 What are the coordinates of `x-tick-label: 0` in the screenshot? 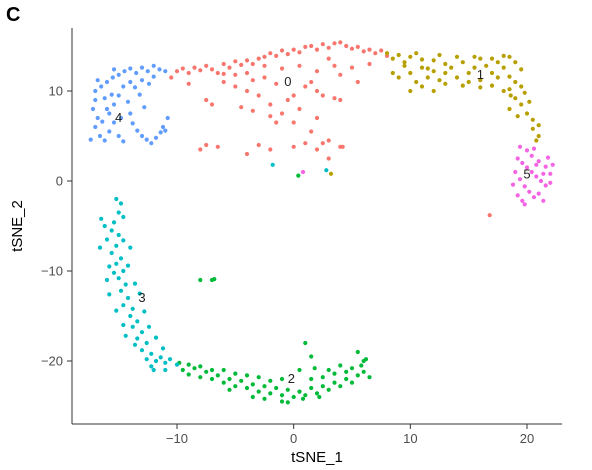 It's located at (293, 438).